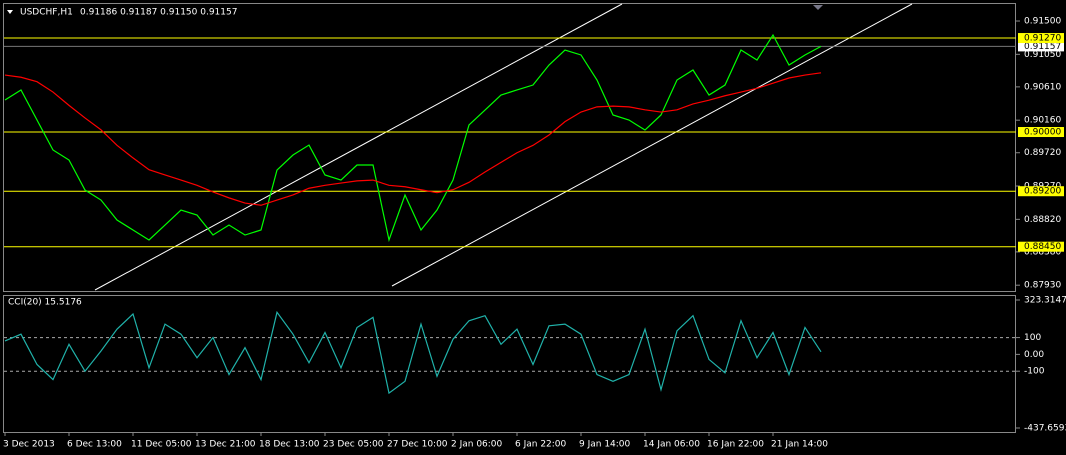 This screenshot has height=455, width=1066. I want to click on cci-title: CCI(20) 15.5176, so click(45, 303).